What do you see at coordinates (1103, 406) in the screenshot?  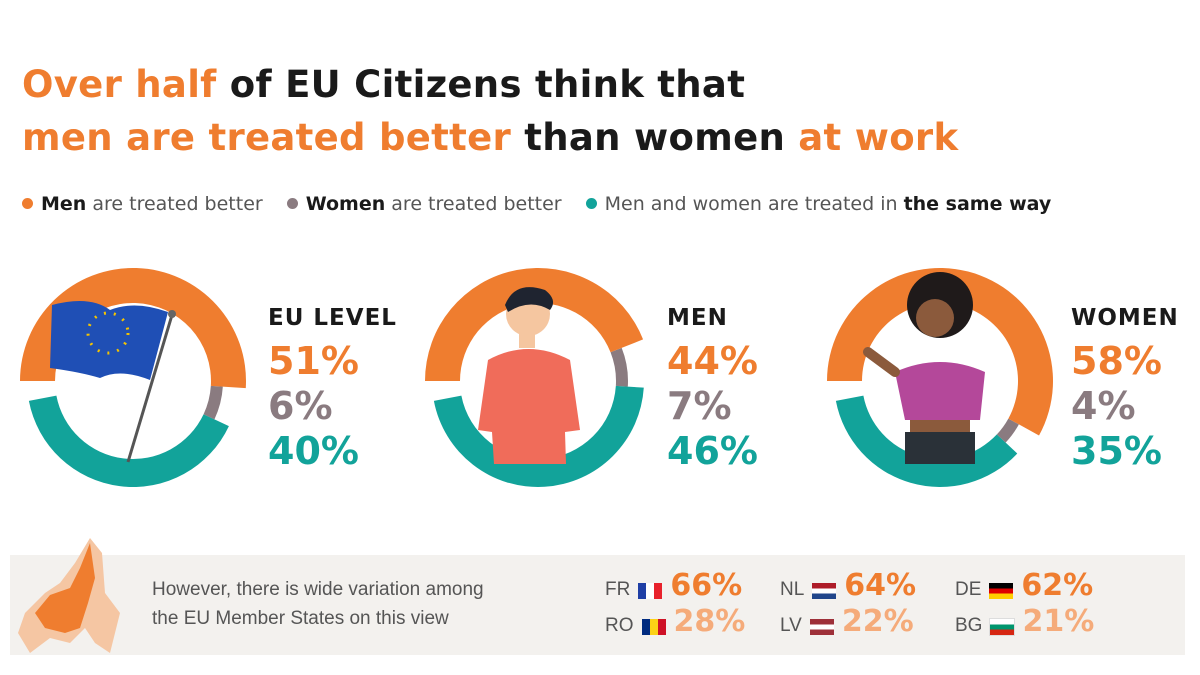 I see `value-women-better: 4%` at bounding box center [1103, 406].